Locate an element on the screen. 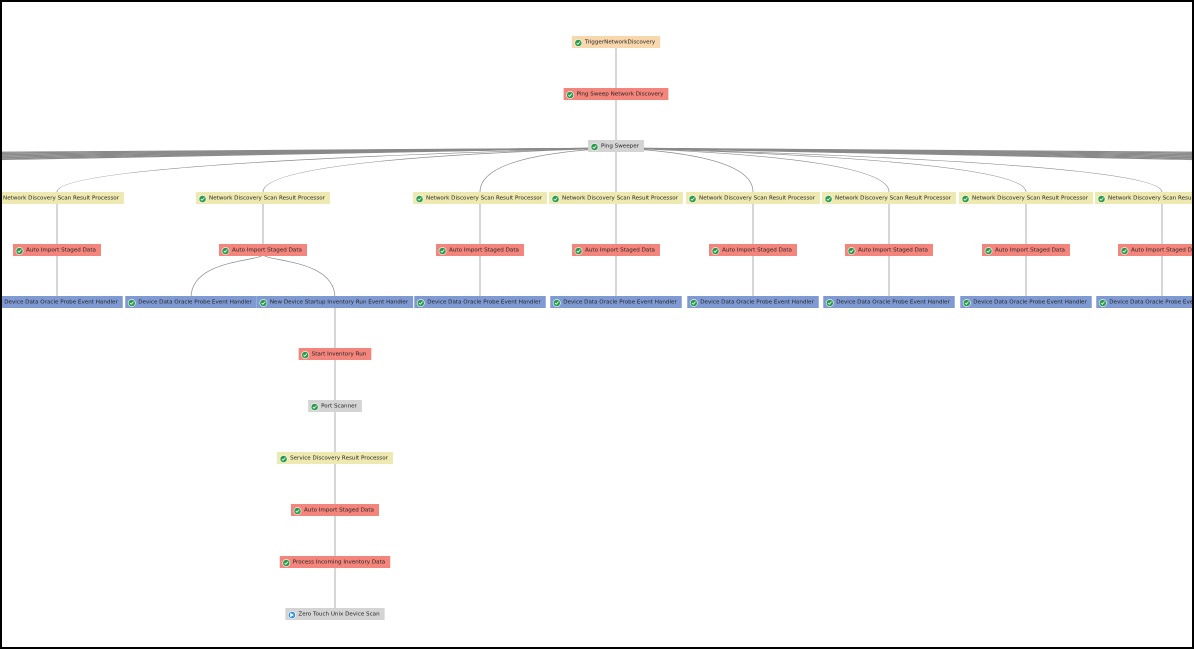 This screenshot has width=1194, height=649. node-label: Service Discovery Result Processor is located at coordinates (339, 459).